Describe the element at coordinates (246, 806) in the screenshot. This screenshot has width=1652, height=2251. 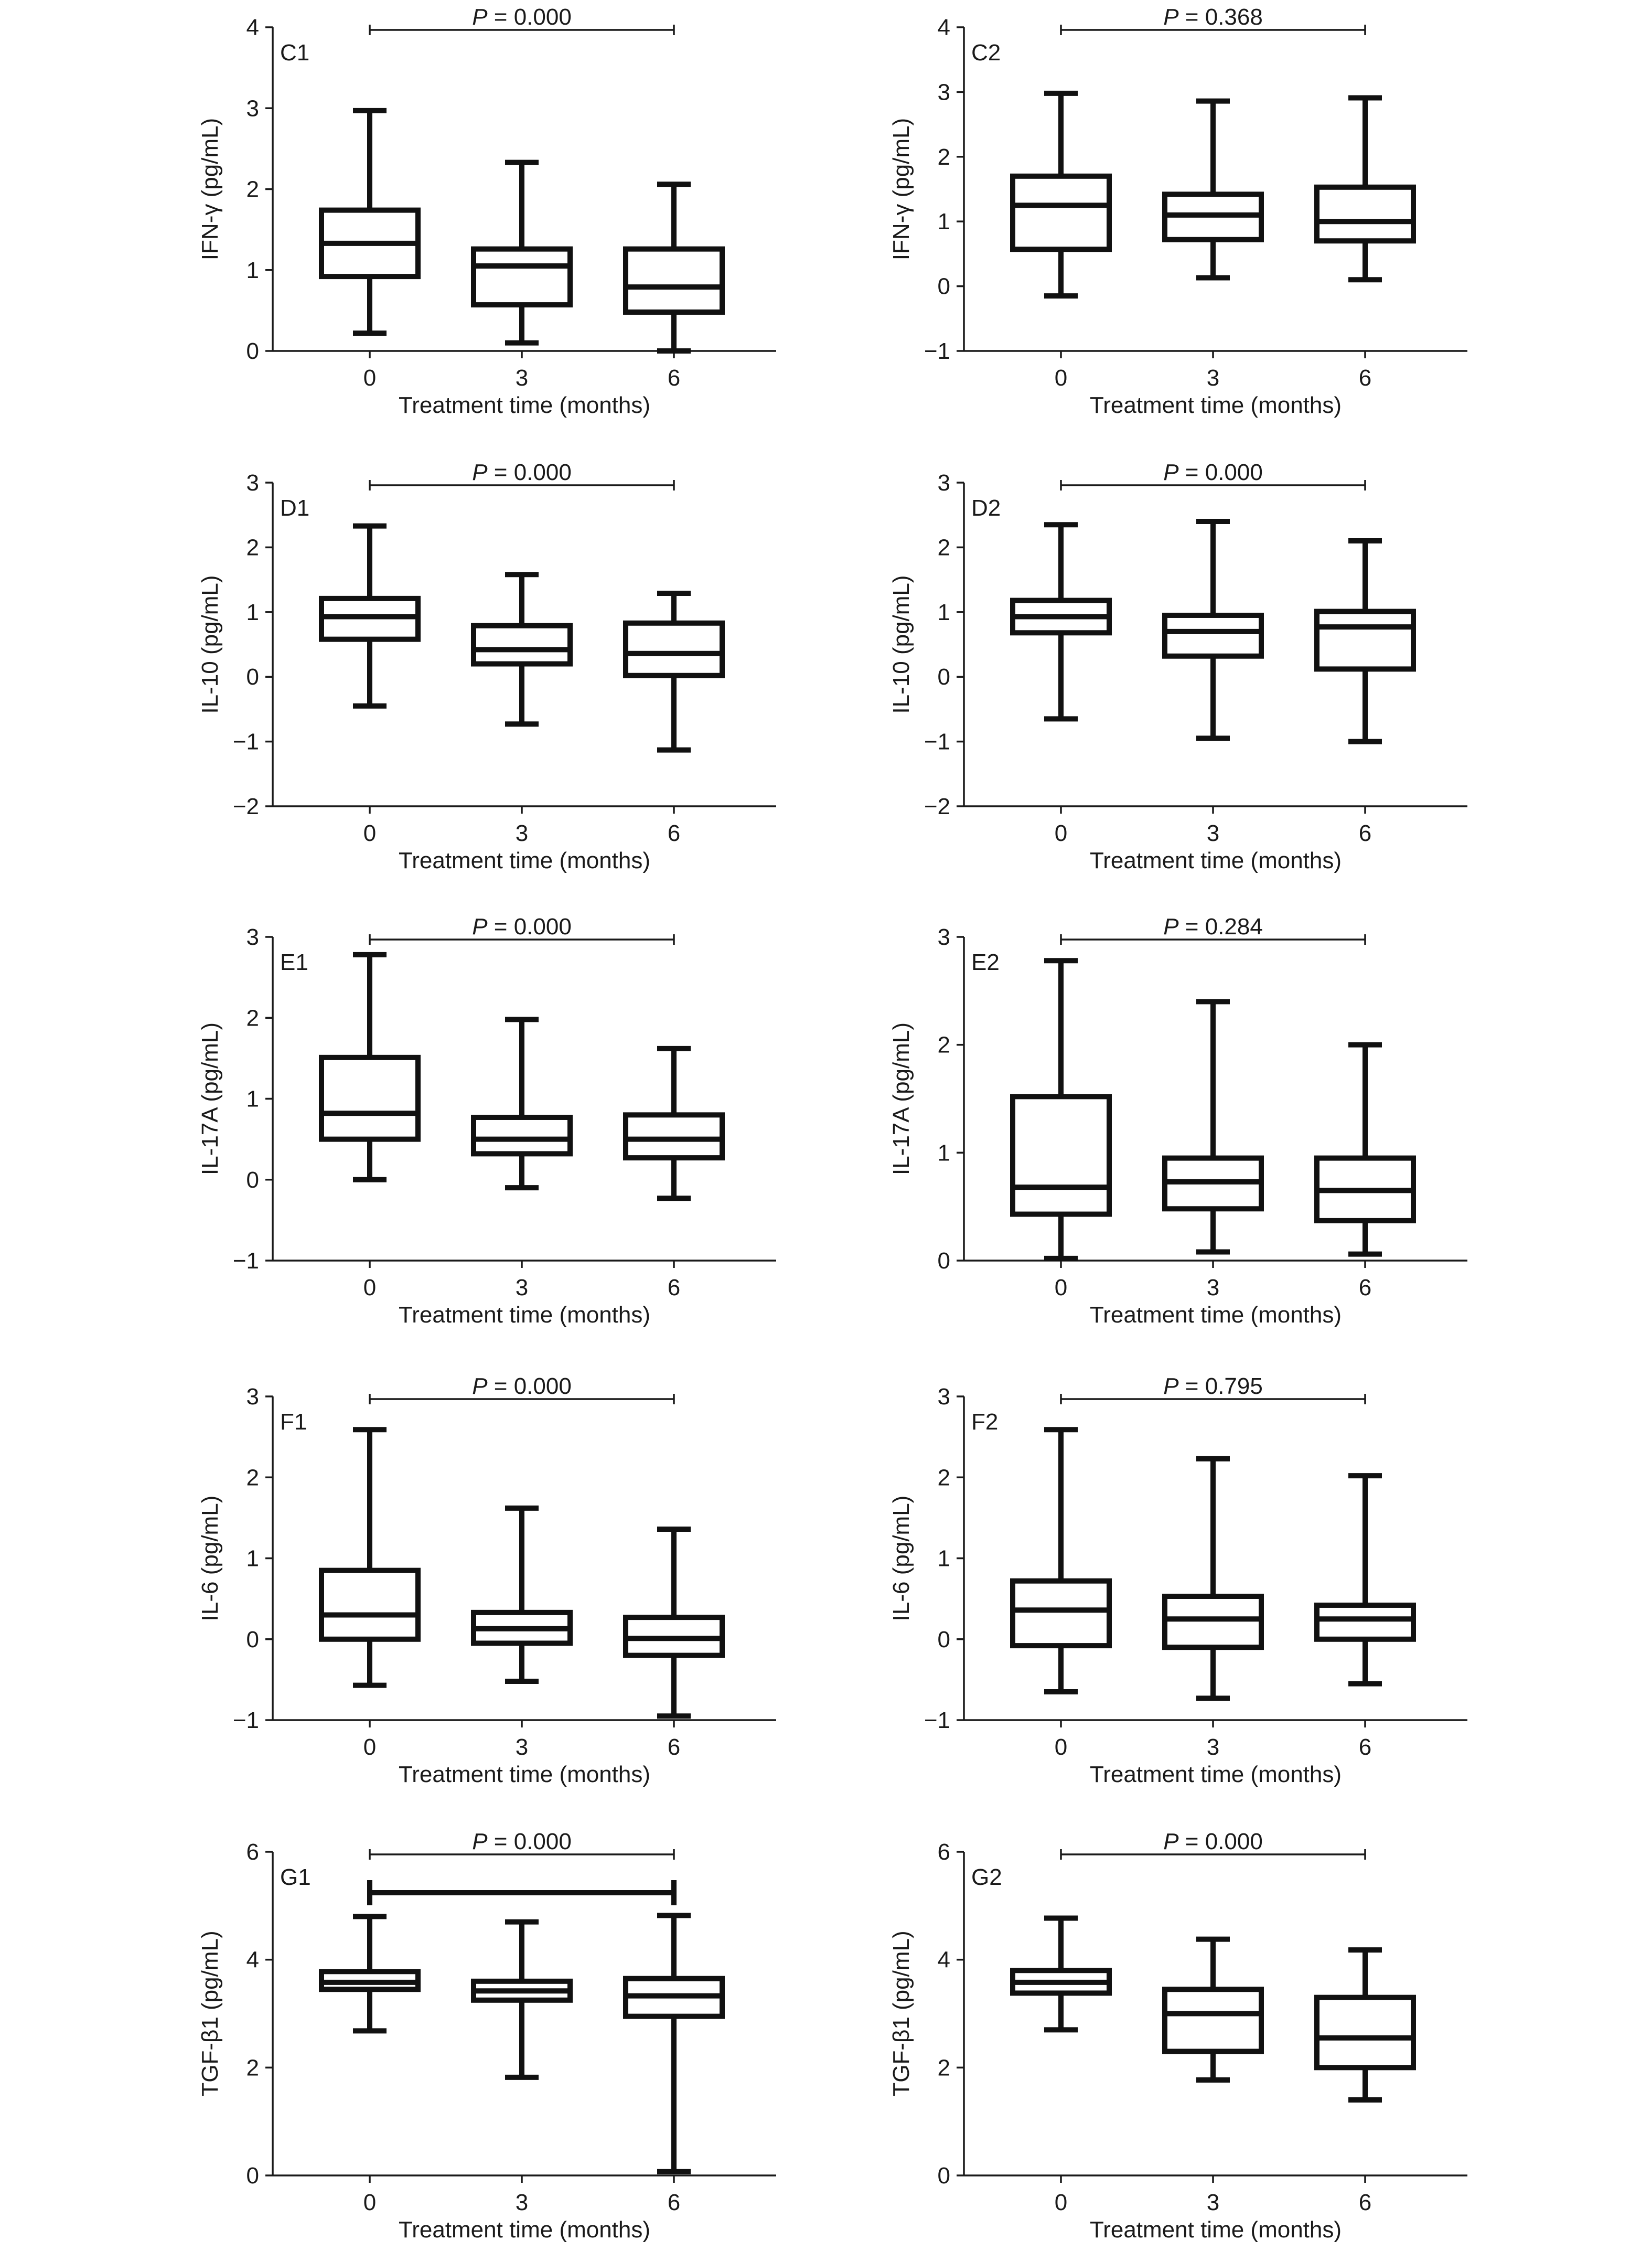
I see `y-tick-label: −2` at that location.